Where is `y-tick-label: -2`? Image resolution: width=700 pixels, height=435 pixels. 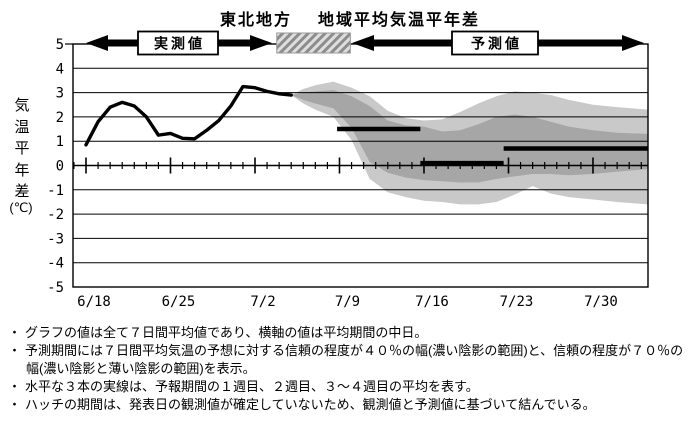 y-tick-label: -2 is located at coordinates (55, 215).